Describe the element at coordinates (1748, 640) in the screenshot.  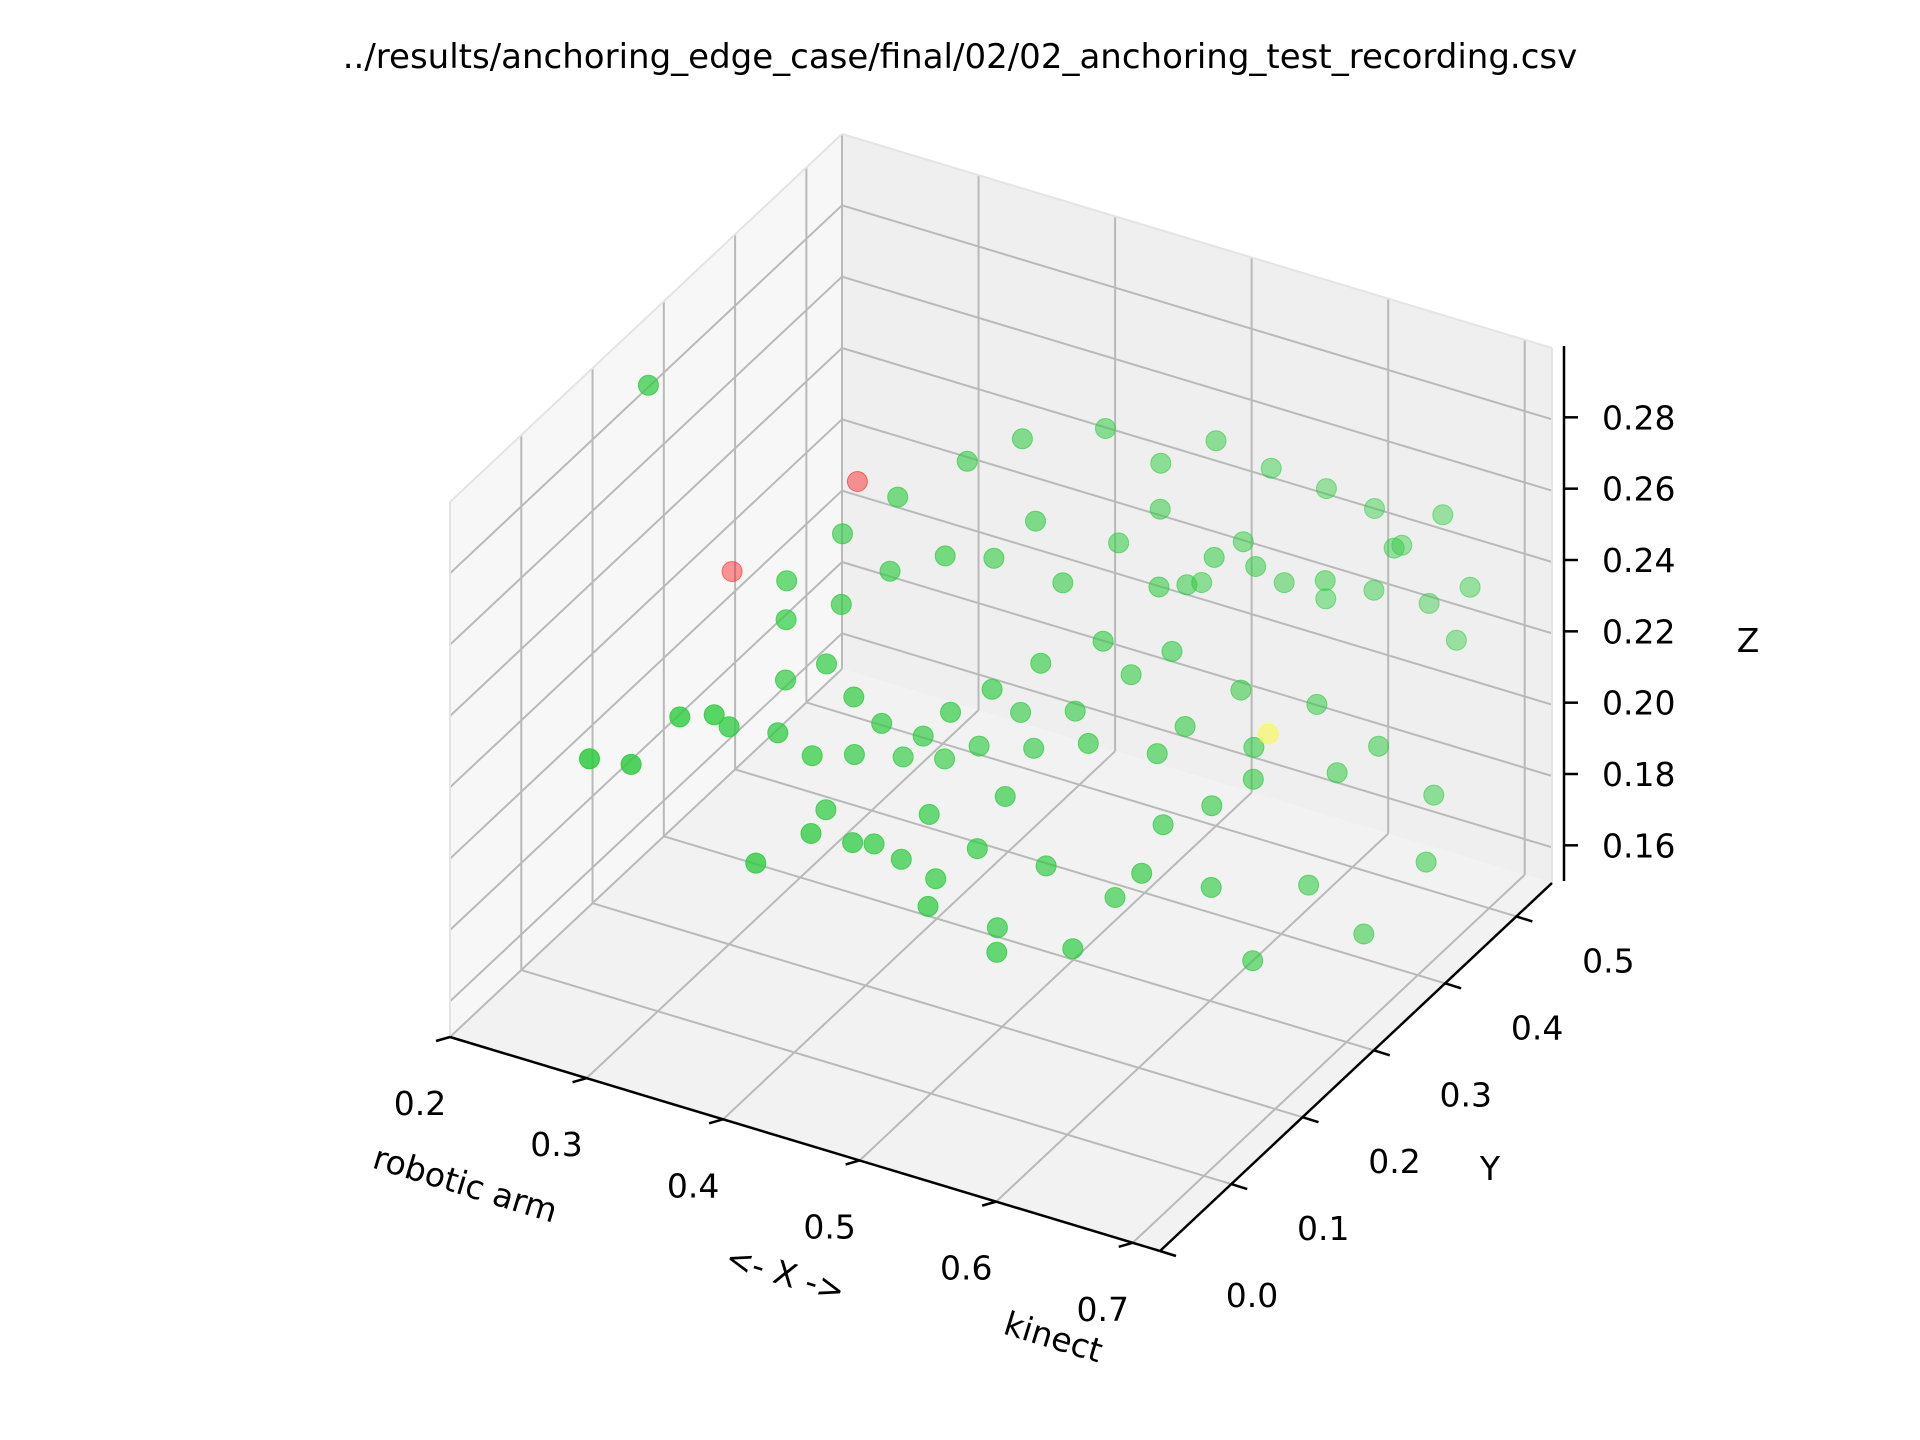
I see `z-axis-label: Z` at that location.